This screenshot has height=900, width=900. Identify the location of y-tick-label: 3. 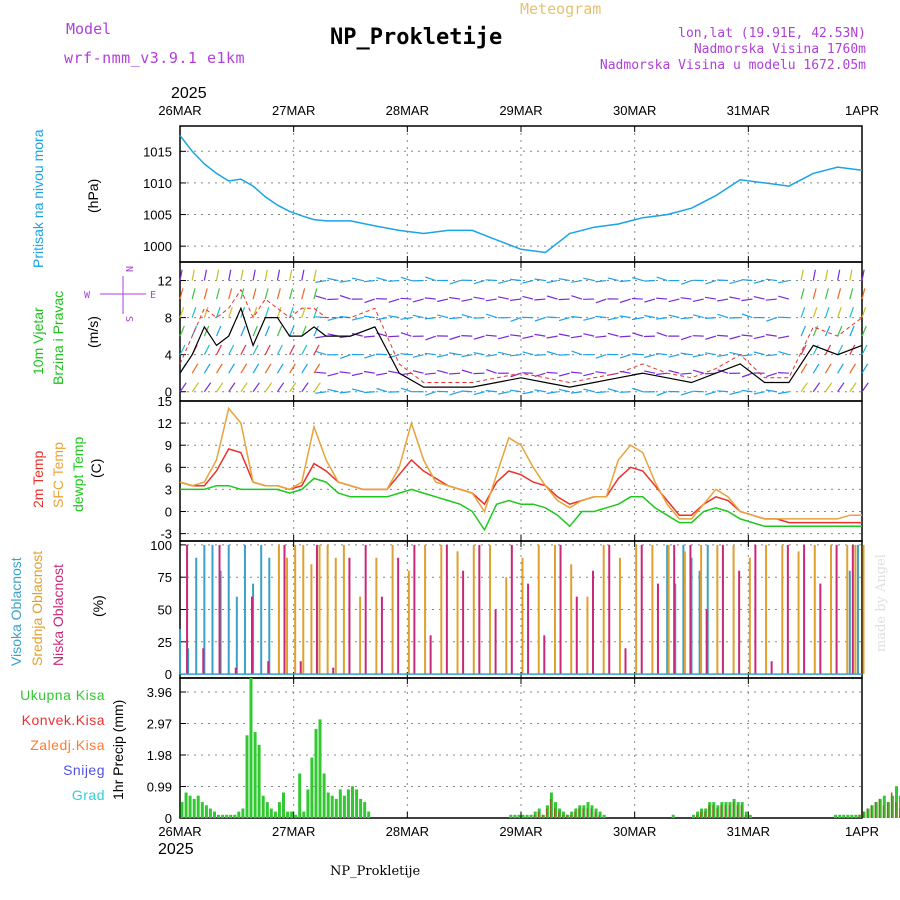
(168, 489).